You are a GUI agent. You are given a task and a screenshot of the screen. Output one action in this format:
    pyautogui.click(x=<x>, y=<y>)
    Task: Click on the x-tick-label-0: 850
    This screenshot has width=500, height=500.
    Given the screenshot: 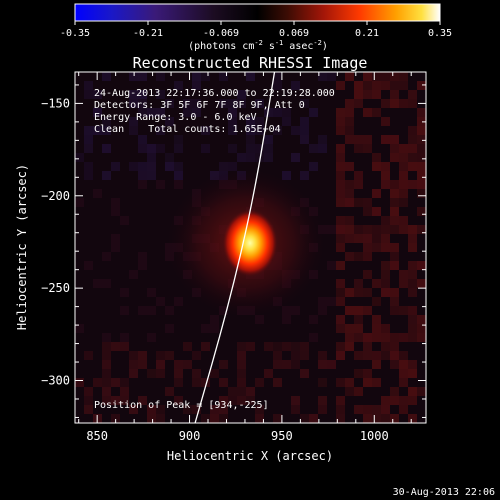 What is the action you would take?
    pyautogui.click(x=97, y=436)
    